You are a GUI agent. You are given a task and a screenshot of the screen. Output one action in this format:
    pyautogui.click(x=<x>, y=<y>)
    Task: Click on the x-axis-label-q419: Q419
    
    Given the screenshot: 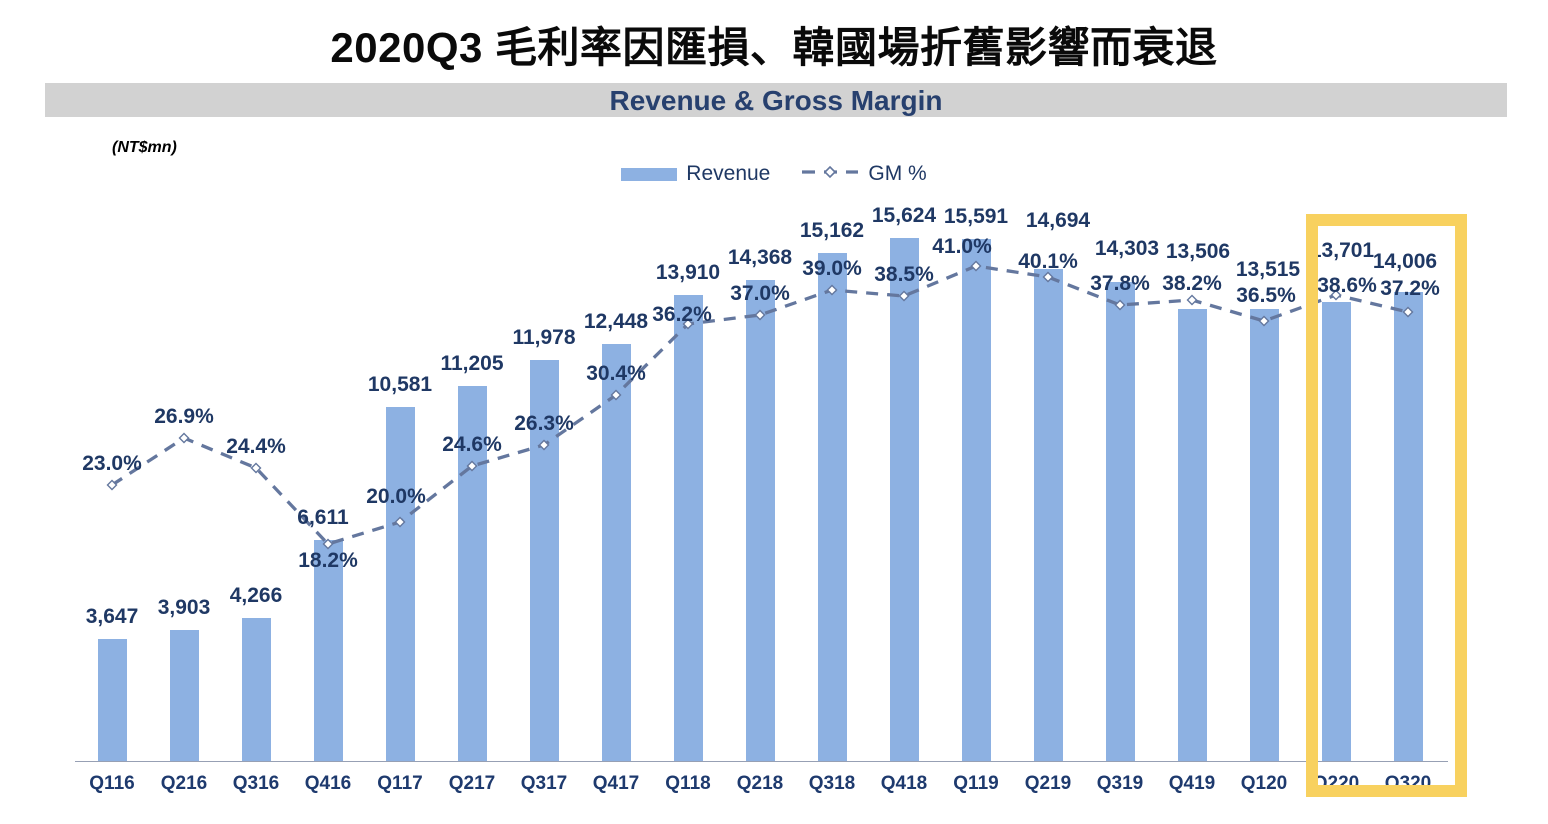 What is the action you would take?
    pyautogui.click(x=1192, y=783)
    